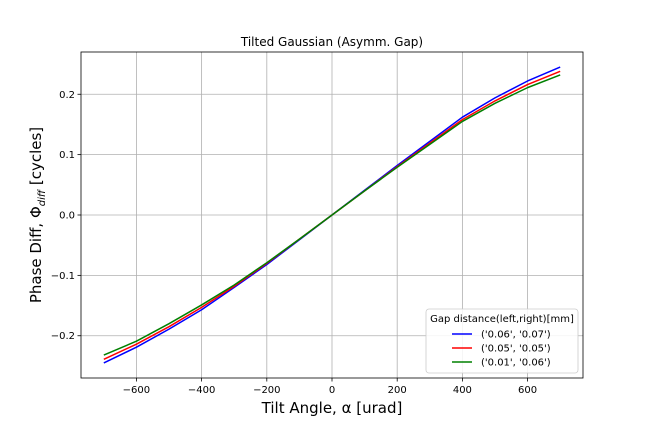 The image size is (648, 432). I want to click on y-axis-ticks: −0.2 −0.1 0.0 0.1 0.2, so click(66, 216).